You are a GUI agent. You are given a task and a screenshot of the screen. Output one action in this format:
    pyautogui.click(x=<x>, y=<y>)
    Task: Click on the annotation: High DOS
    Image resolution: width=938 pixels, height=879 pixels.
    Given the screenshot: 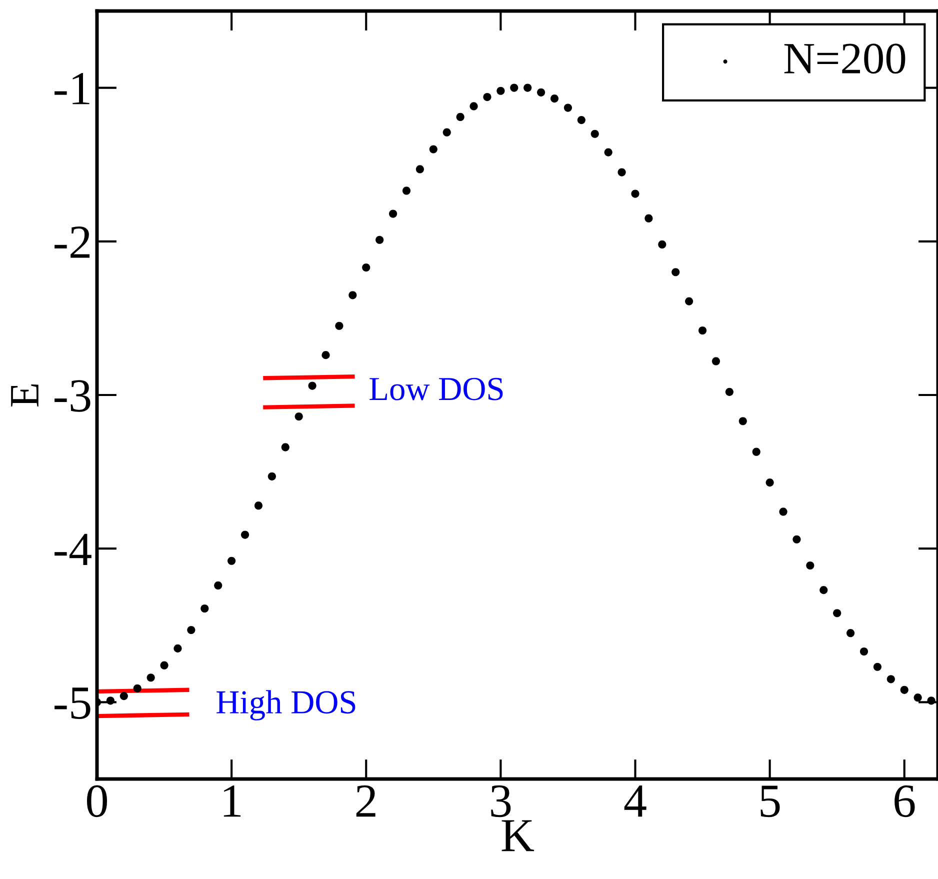 What is the action you would take?
    pyautogui.click(x=286, y=705)
    